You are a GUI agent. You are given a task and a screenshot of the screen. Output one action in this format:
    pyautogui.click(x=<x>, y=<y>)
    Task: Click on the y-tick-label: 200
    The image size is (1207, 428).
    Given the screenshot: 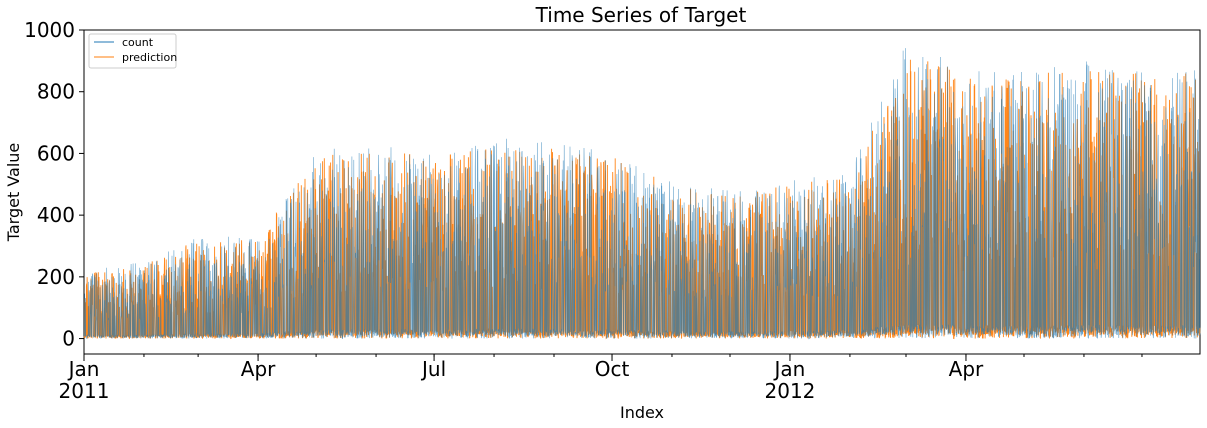 What is the action you would take?
    pyautogui.click(x=56, y=277)
    